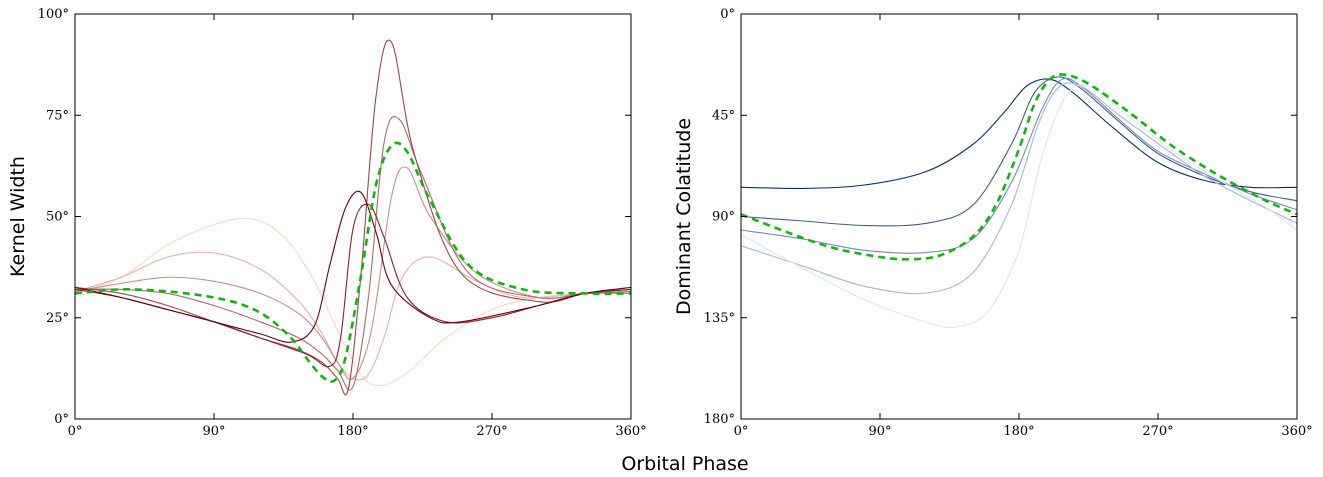 This screenshot has height=477, width=1323. What do you see at coordinates (684, 216) in the screenshot?
I see `y-axis-label: Dominant Colatitude` at bounding box center [684, 216].